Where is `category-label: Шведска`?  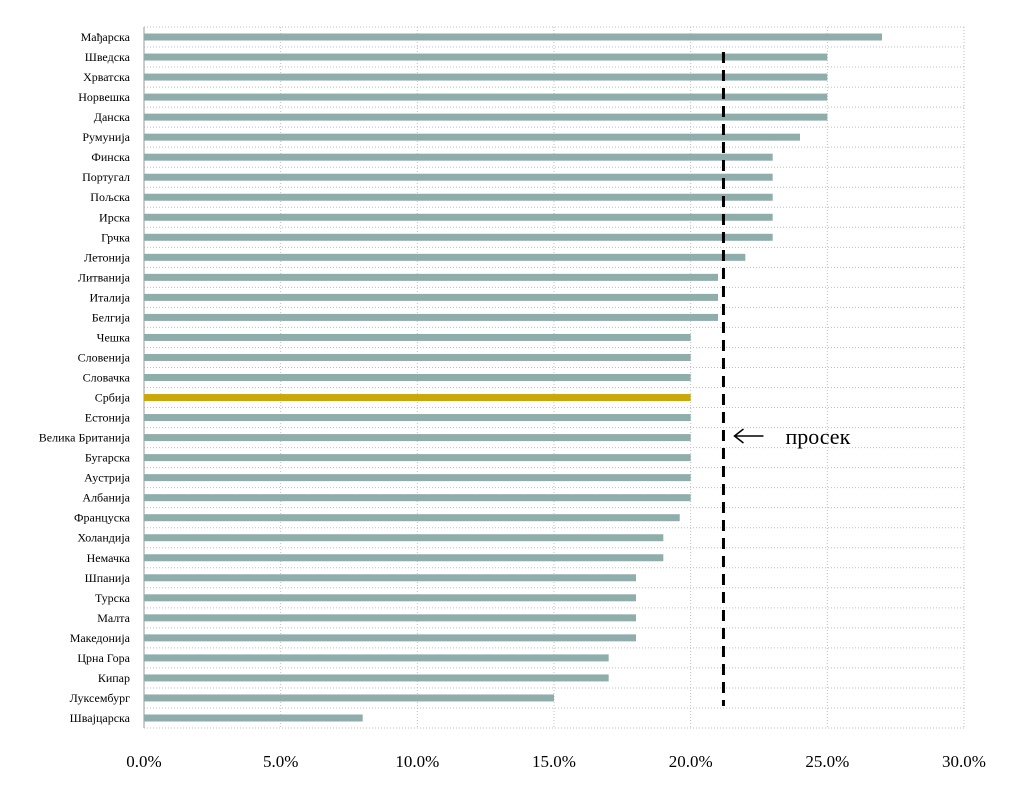 category-label: Шведска is located at coordinates (108, 57).